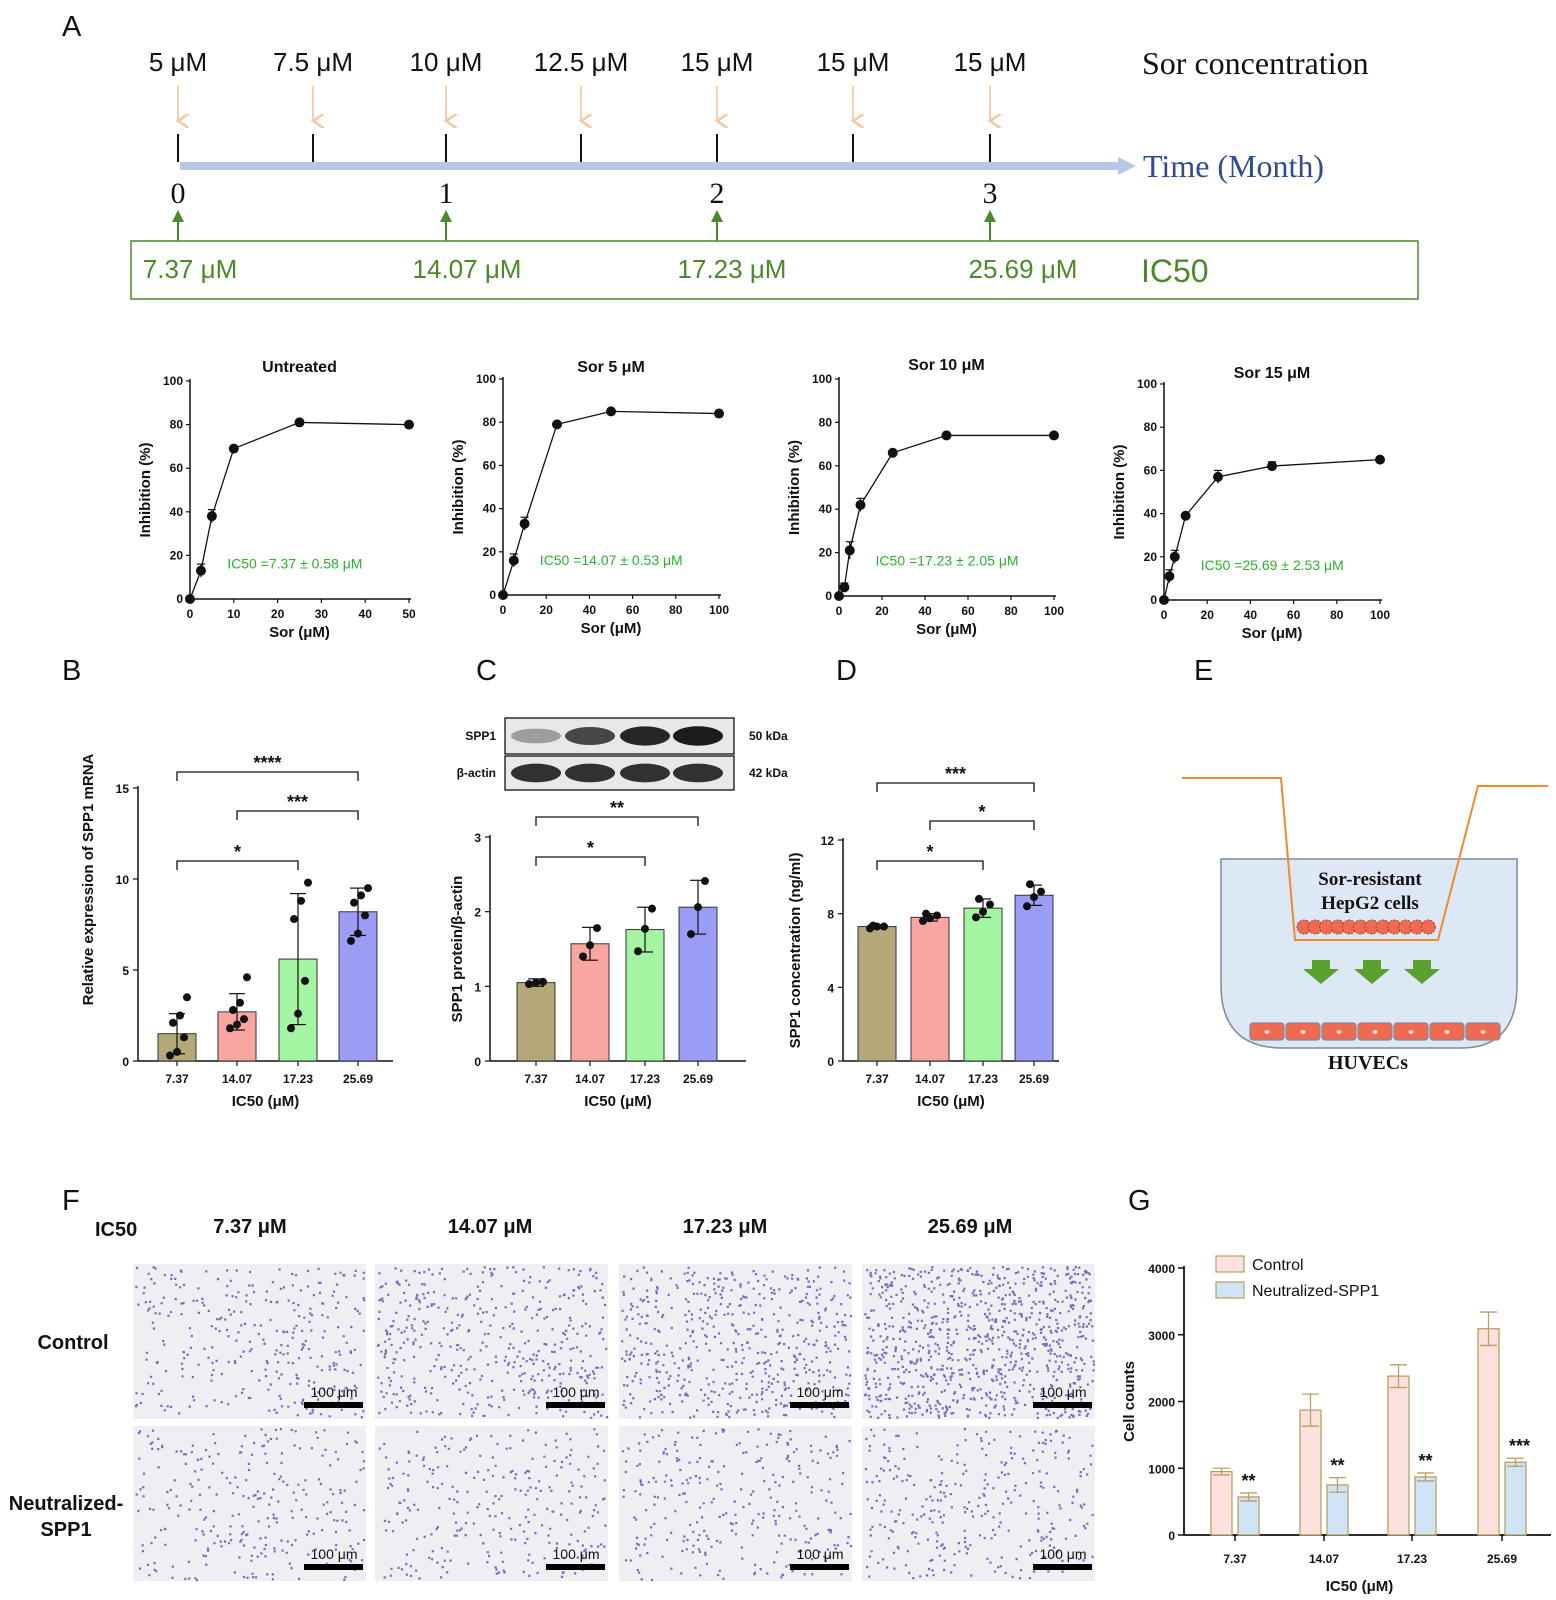 This screenshot has width=1556, height=1600. What do you see at coordinates (1139, 1201) in the screenshot?
I see `panel-g-letter: G` at bounding box center [1139, 1201].